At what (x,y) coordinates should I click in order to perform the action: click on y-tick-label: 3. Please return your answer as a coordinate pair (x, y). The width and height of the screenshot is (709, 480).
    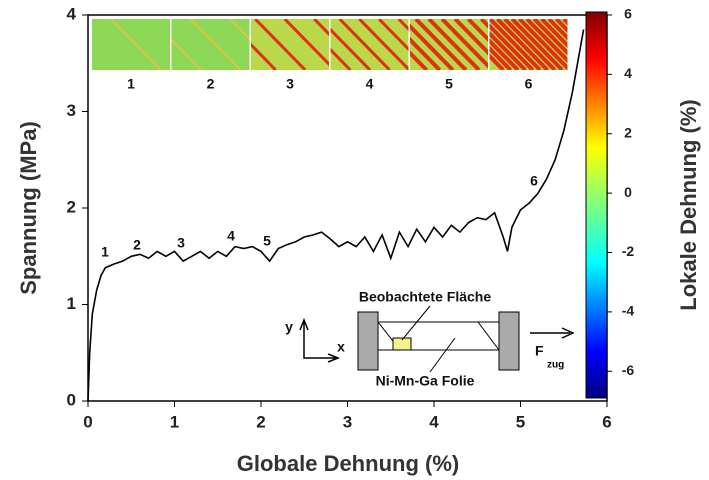
    Looking at the image, I should click on (71, 110).